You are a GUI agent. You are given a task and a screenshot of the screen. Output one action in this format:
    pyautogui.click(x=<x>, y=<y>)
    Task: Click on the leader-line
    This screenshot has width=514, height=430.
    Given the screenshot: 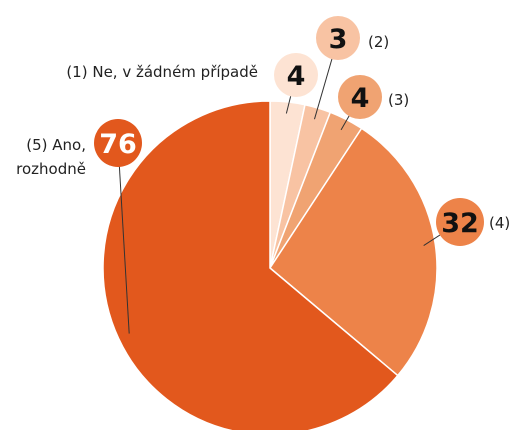 What is the action you would take?
    pyautogui.click(x=123, y=238)
    